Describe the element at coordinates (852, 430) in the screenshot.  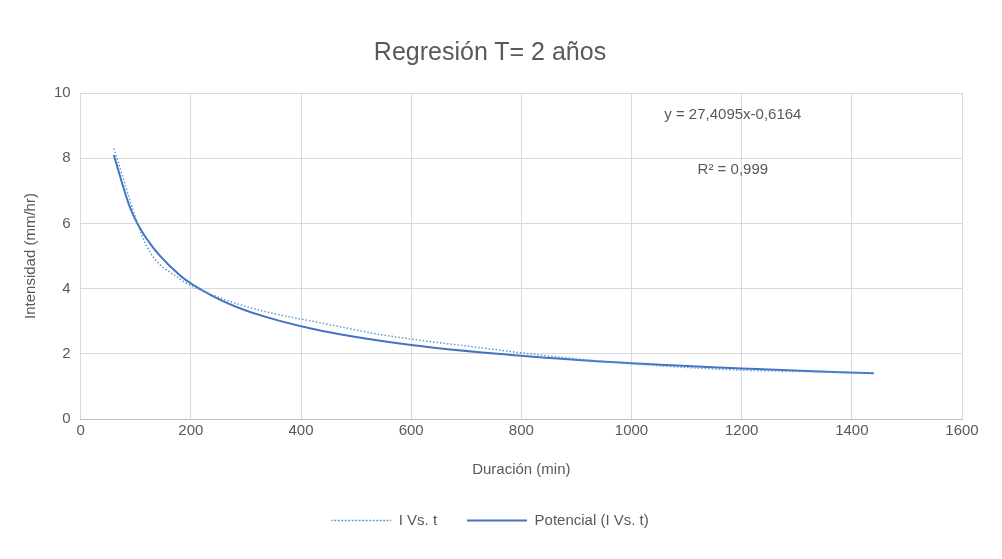
I see `x-tick-label: 1400` at that location.